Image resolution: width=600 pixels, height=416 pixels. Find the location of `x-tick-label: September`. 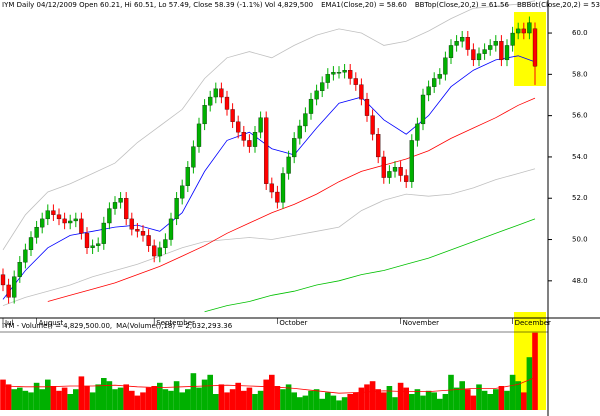

x-tick-label: September is located at coordinates (175, 323).